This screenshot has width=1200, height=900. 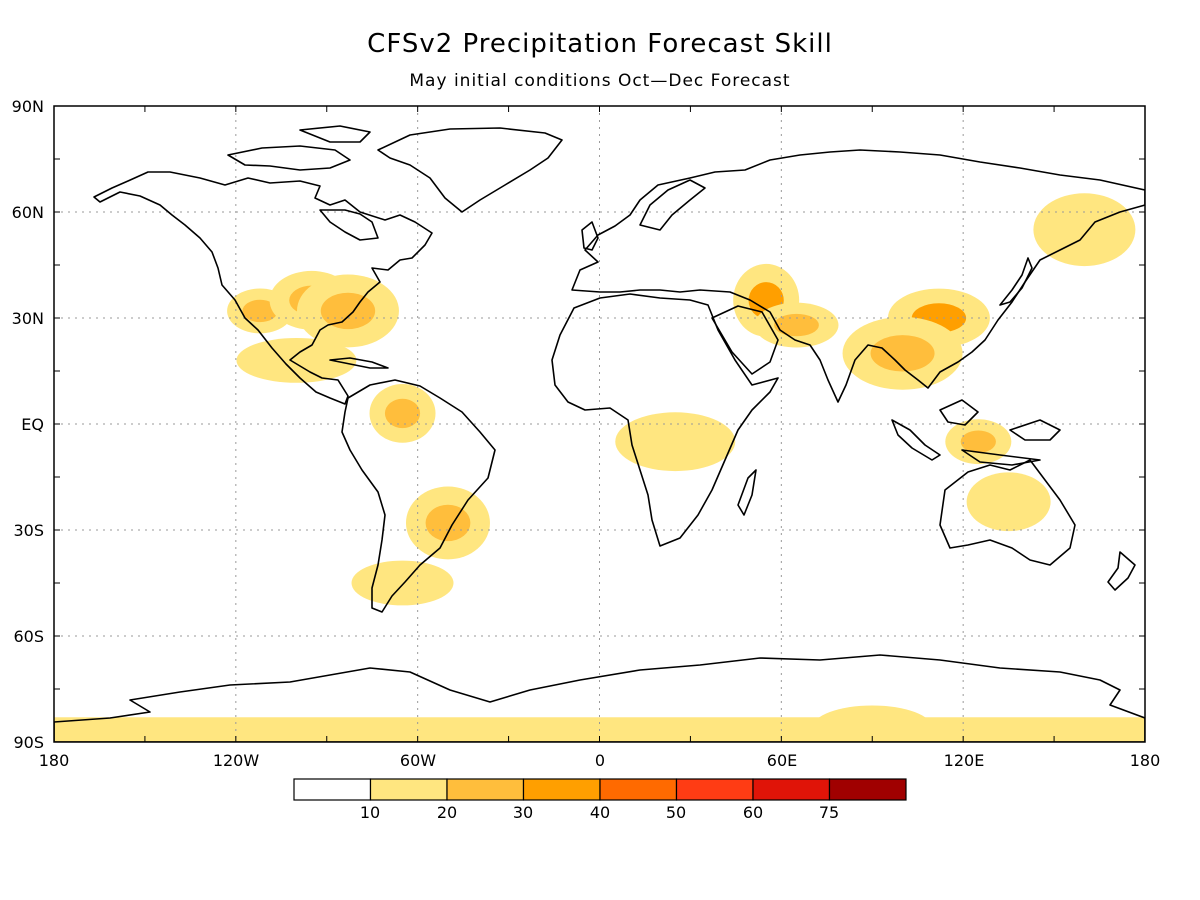 I want to click on coastline-south-america, so click(x=418, y=496).